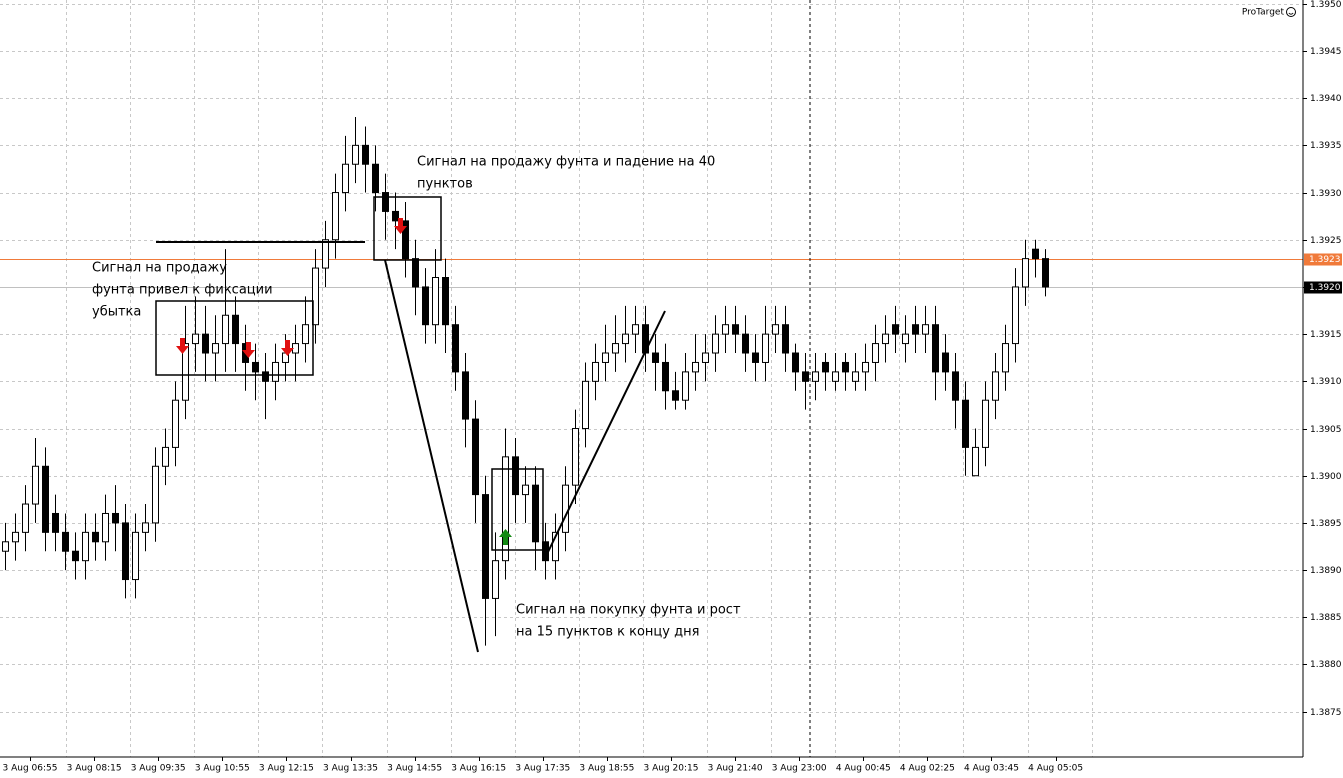  I want to click on y-tick-label: 1.3950, so click(1326, 5).